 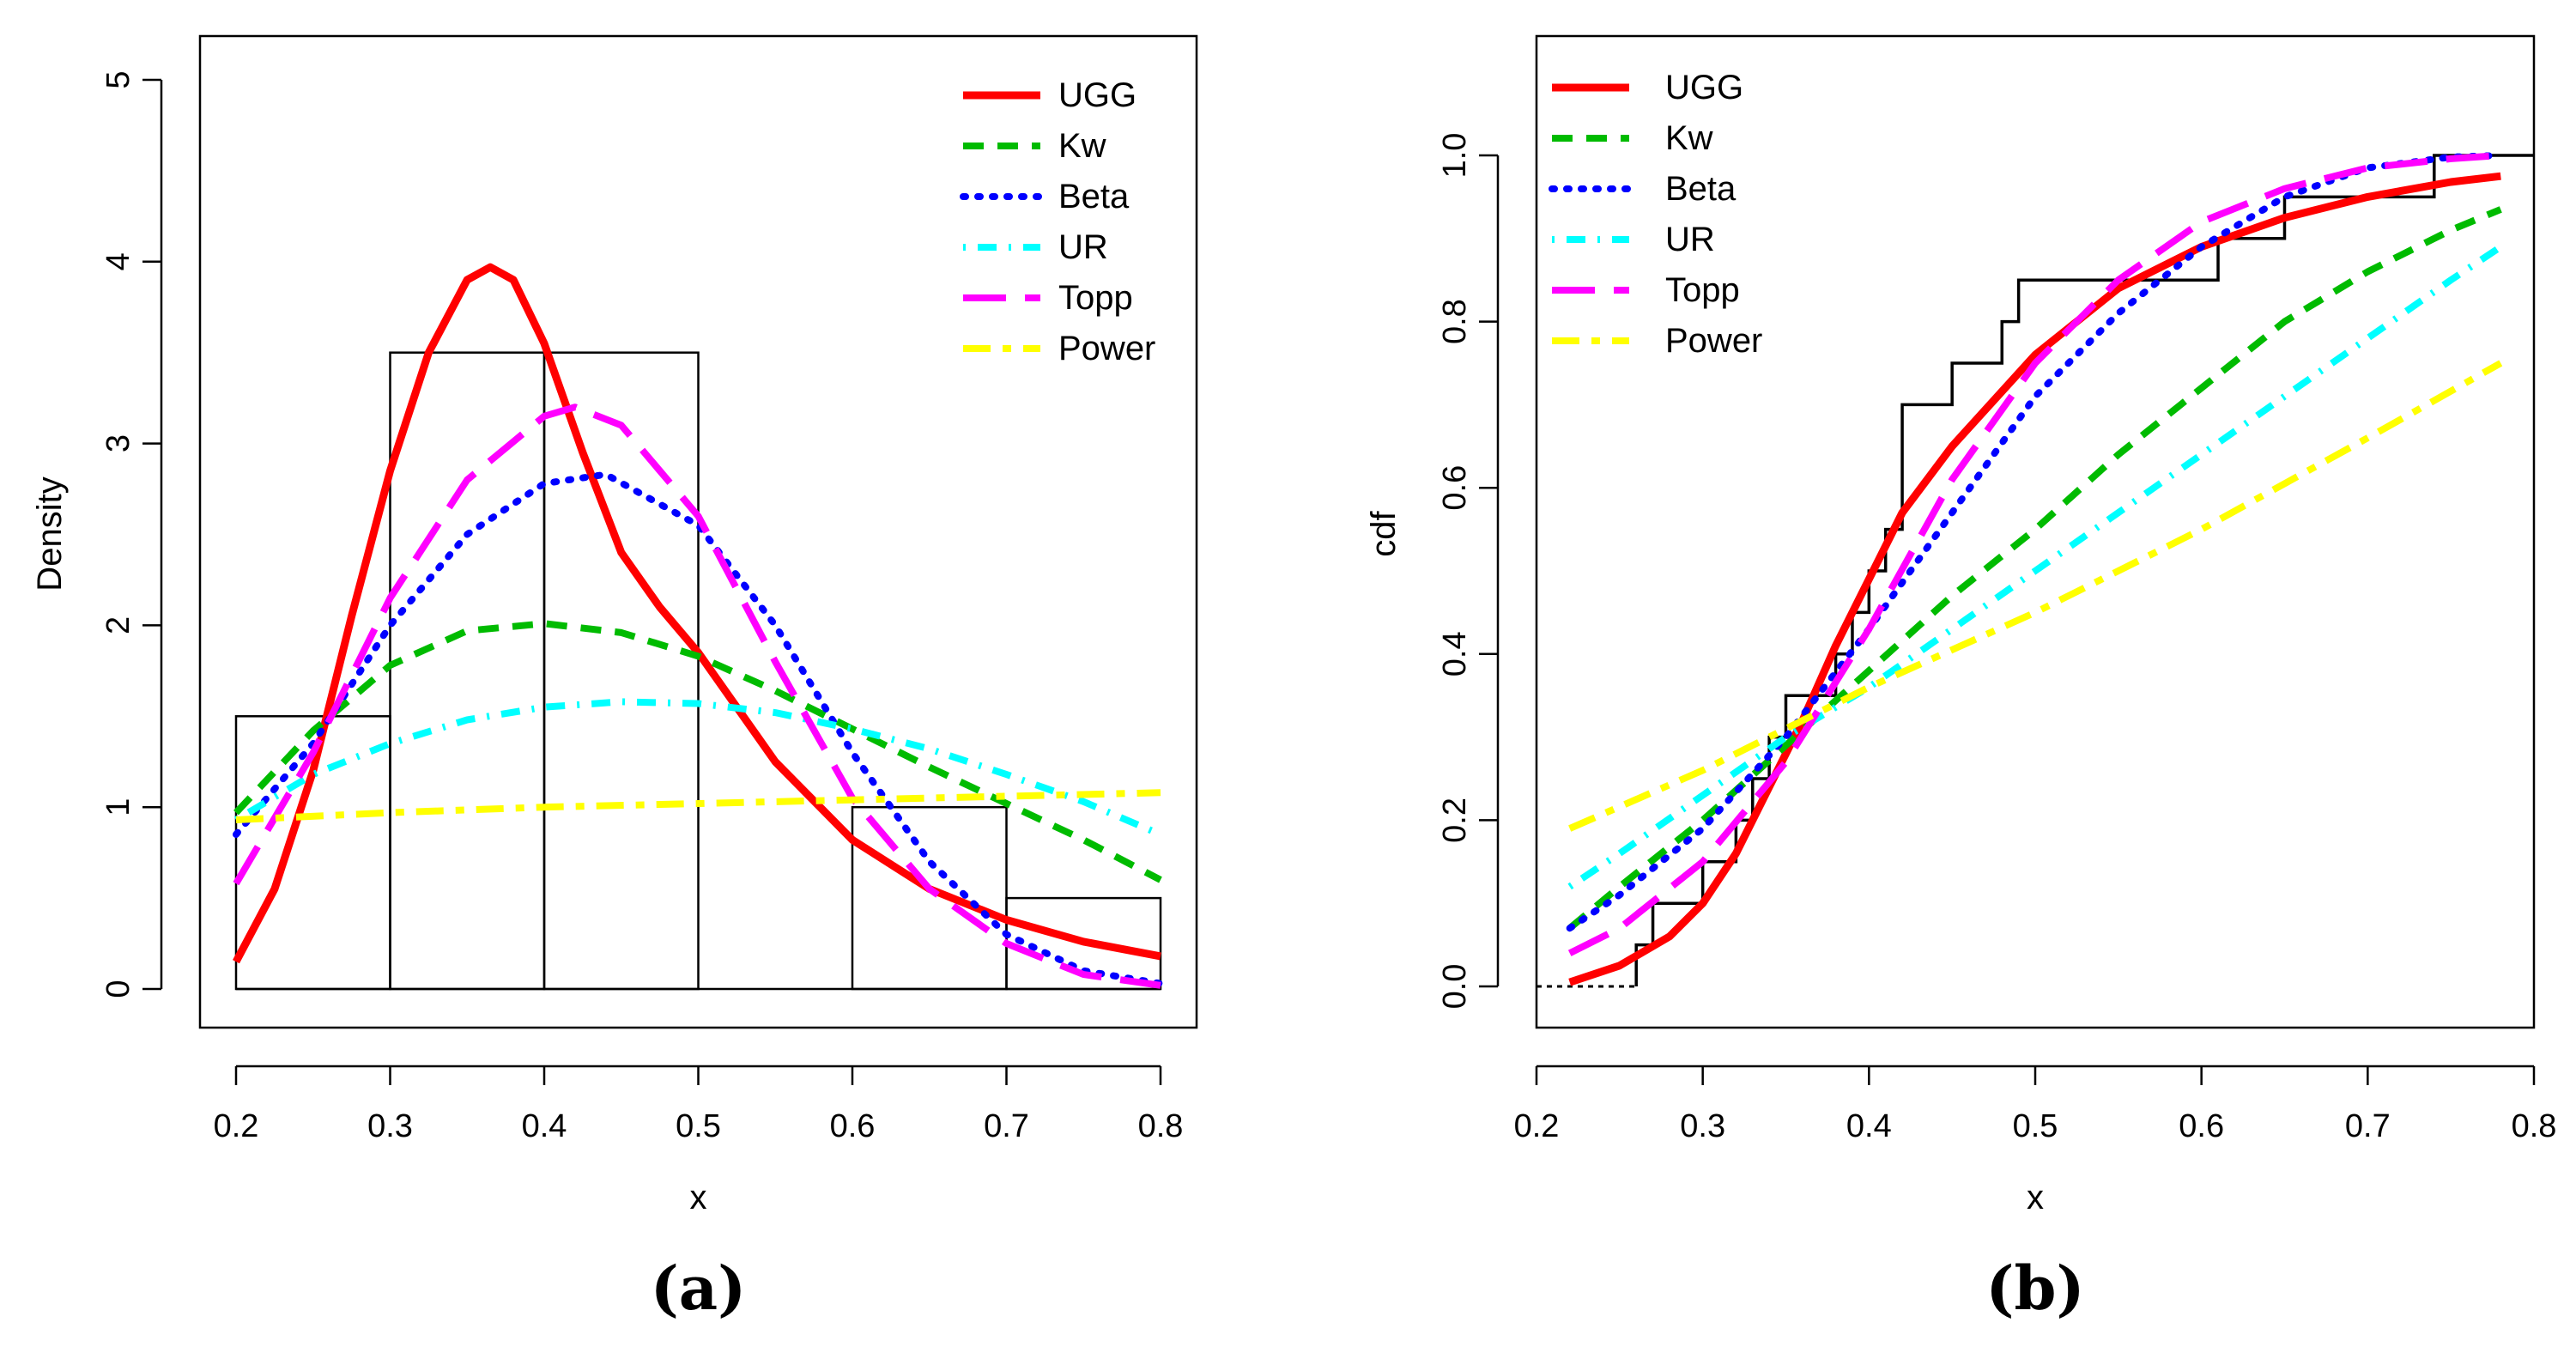 I want to click on y-tick-label: 0.8, so click(x=1455, y=322).